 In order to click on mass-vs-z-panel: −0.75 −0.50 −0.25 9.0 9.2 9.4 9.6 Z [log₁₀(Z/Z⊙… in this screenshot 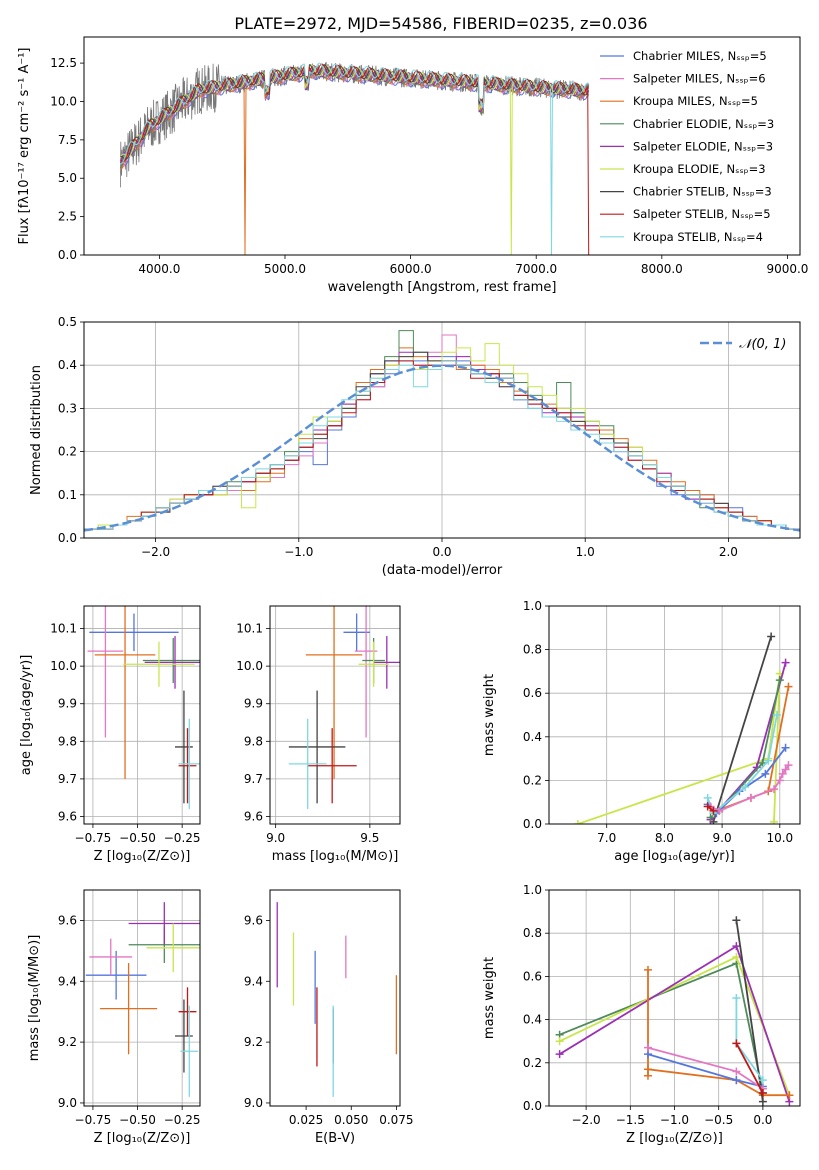, I will do `click(114, 1017)`.